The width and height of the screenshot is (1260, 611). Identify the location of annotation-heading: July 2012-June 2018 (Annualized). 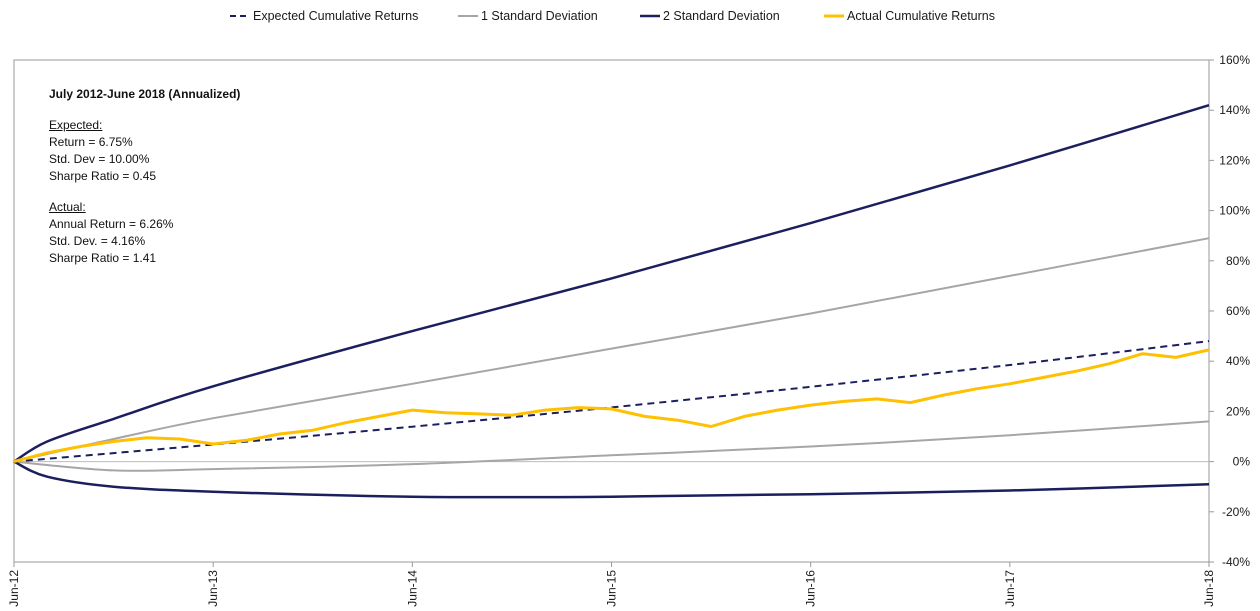
(145, 94).